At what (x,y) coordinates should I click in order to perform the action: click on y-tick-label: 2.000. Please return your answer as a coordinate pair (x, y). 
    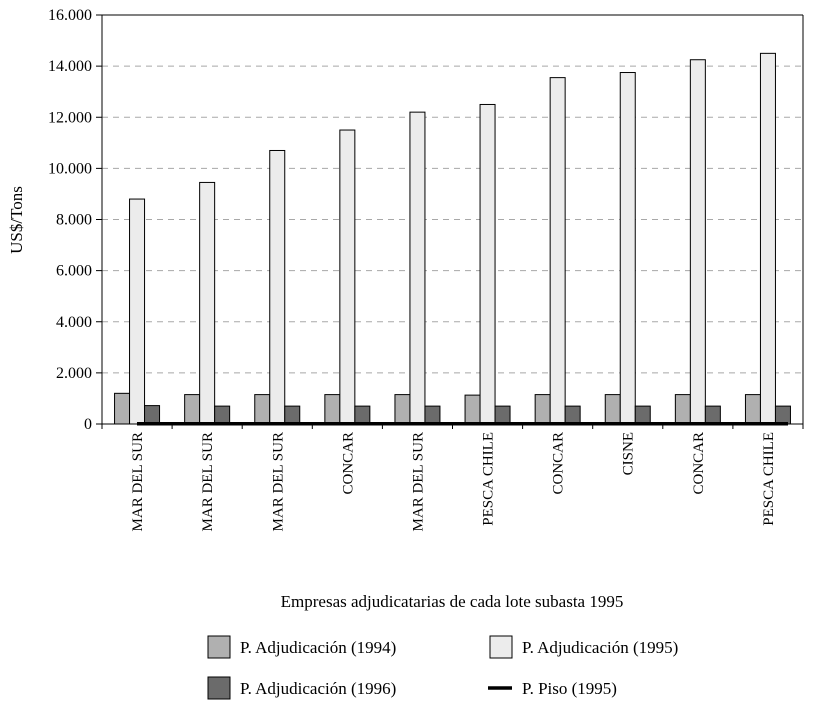
    Looking at the image, I should click on (74, 373).